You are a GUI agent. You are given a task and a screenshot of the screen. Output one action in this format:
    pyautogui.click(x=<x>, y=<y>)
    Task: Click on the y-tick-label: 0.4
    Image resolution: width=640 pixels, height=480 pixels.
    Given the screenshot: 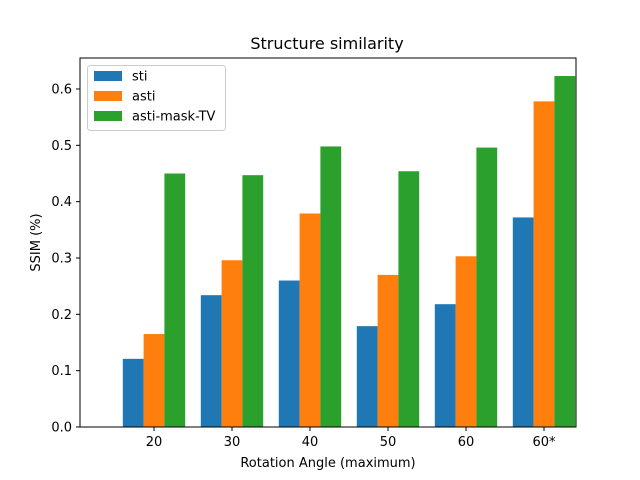 What is the action you would take?
    pyautogui.click(x=61, y=202)
    